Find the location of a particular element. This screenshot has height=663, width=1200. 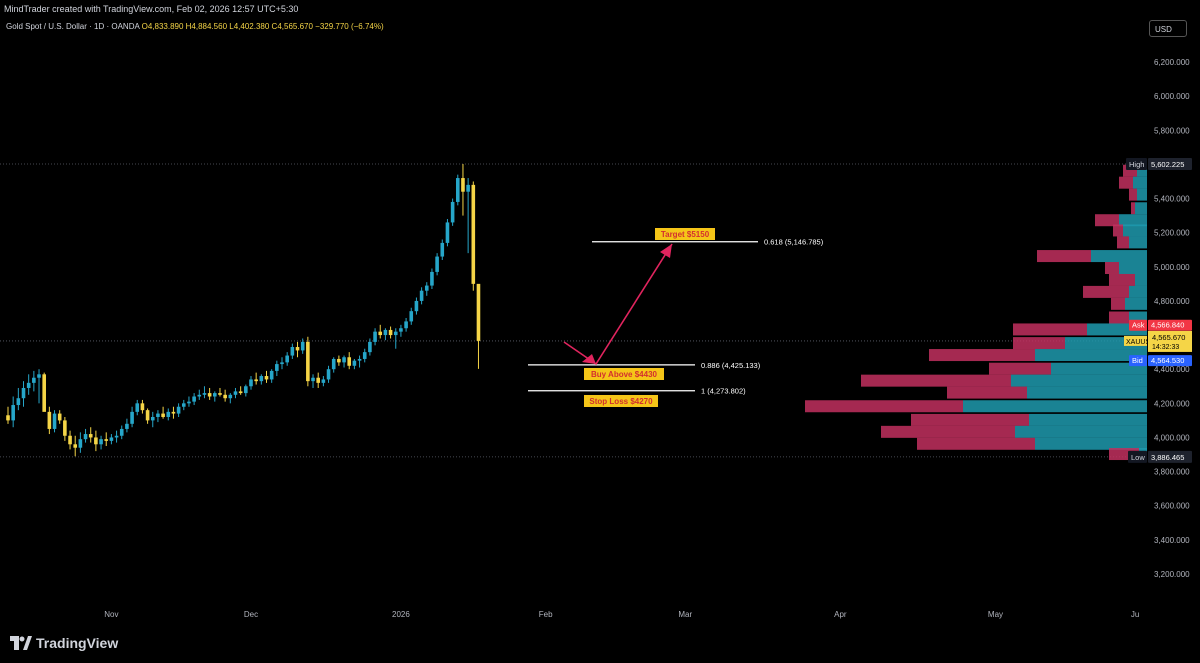

bid-value: 4,564.530 is located at coordinates (1167, 360).